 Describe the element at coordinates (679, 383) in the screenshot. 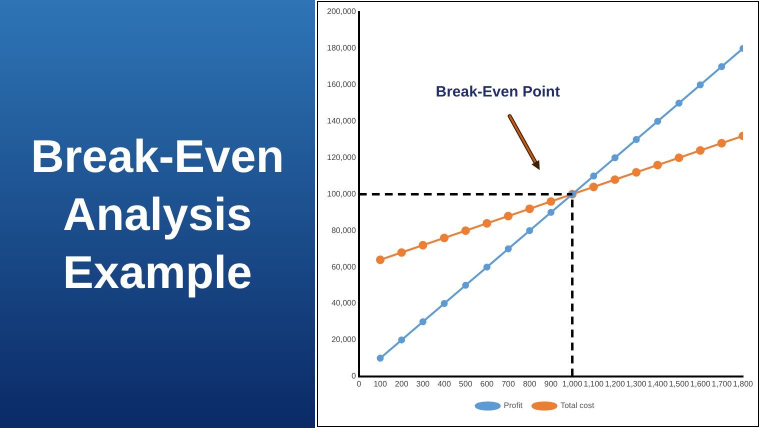

I see `x-tick-label: 1,500` at that location.